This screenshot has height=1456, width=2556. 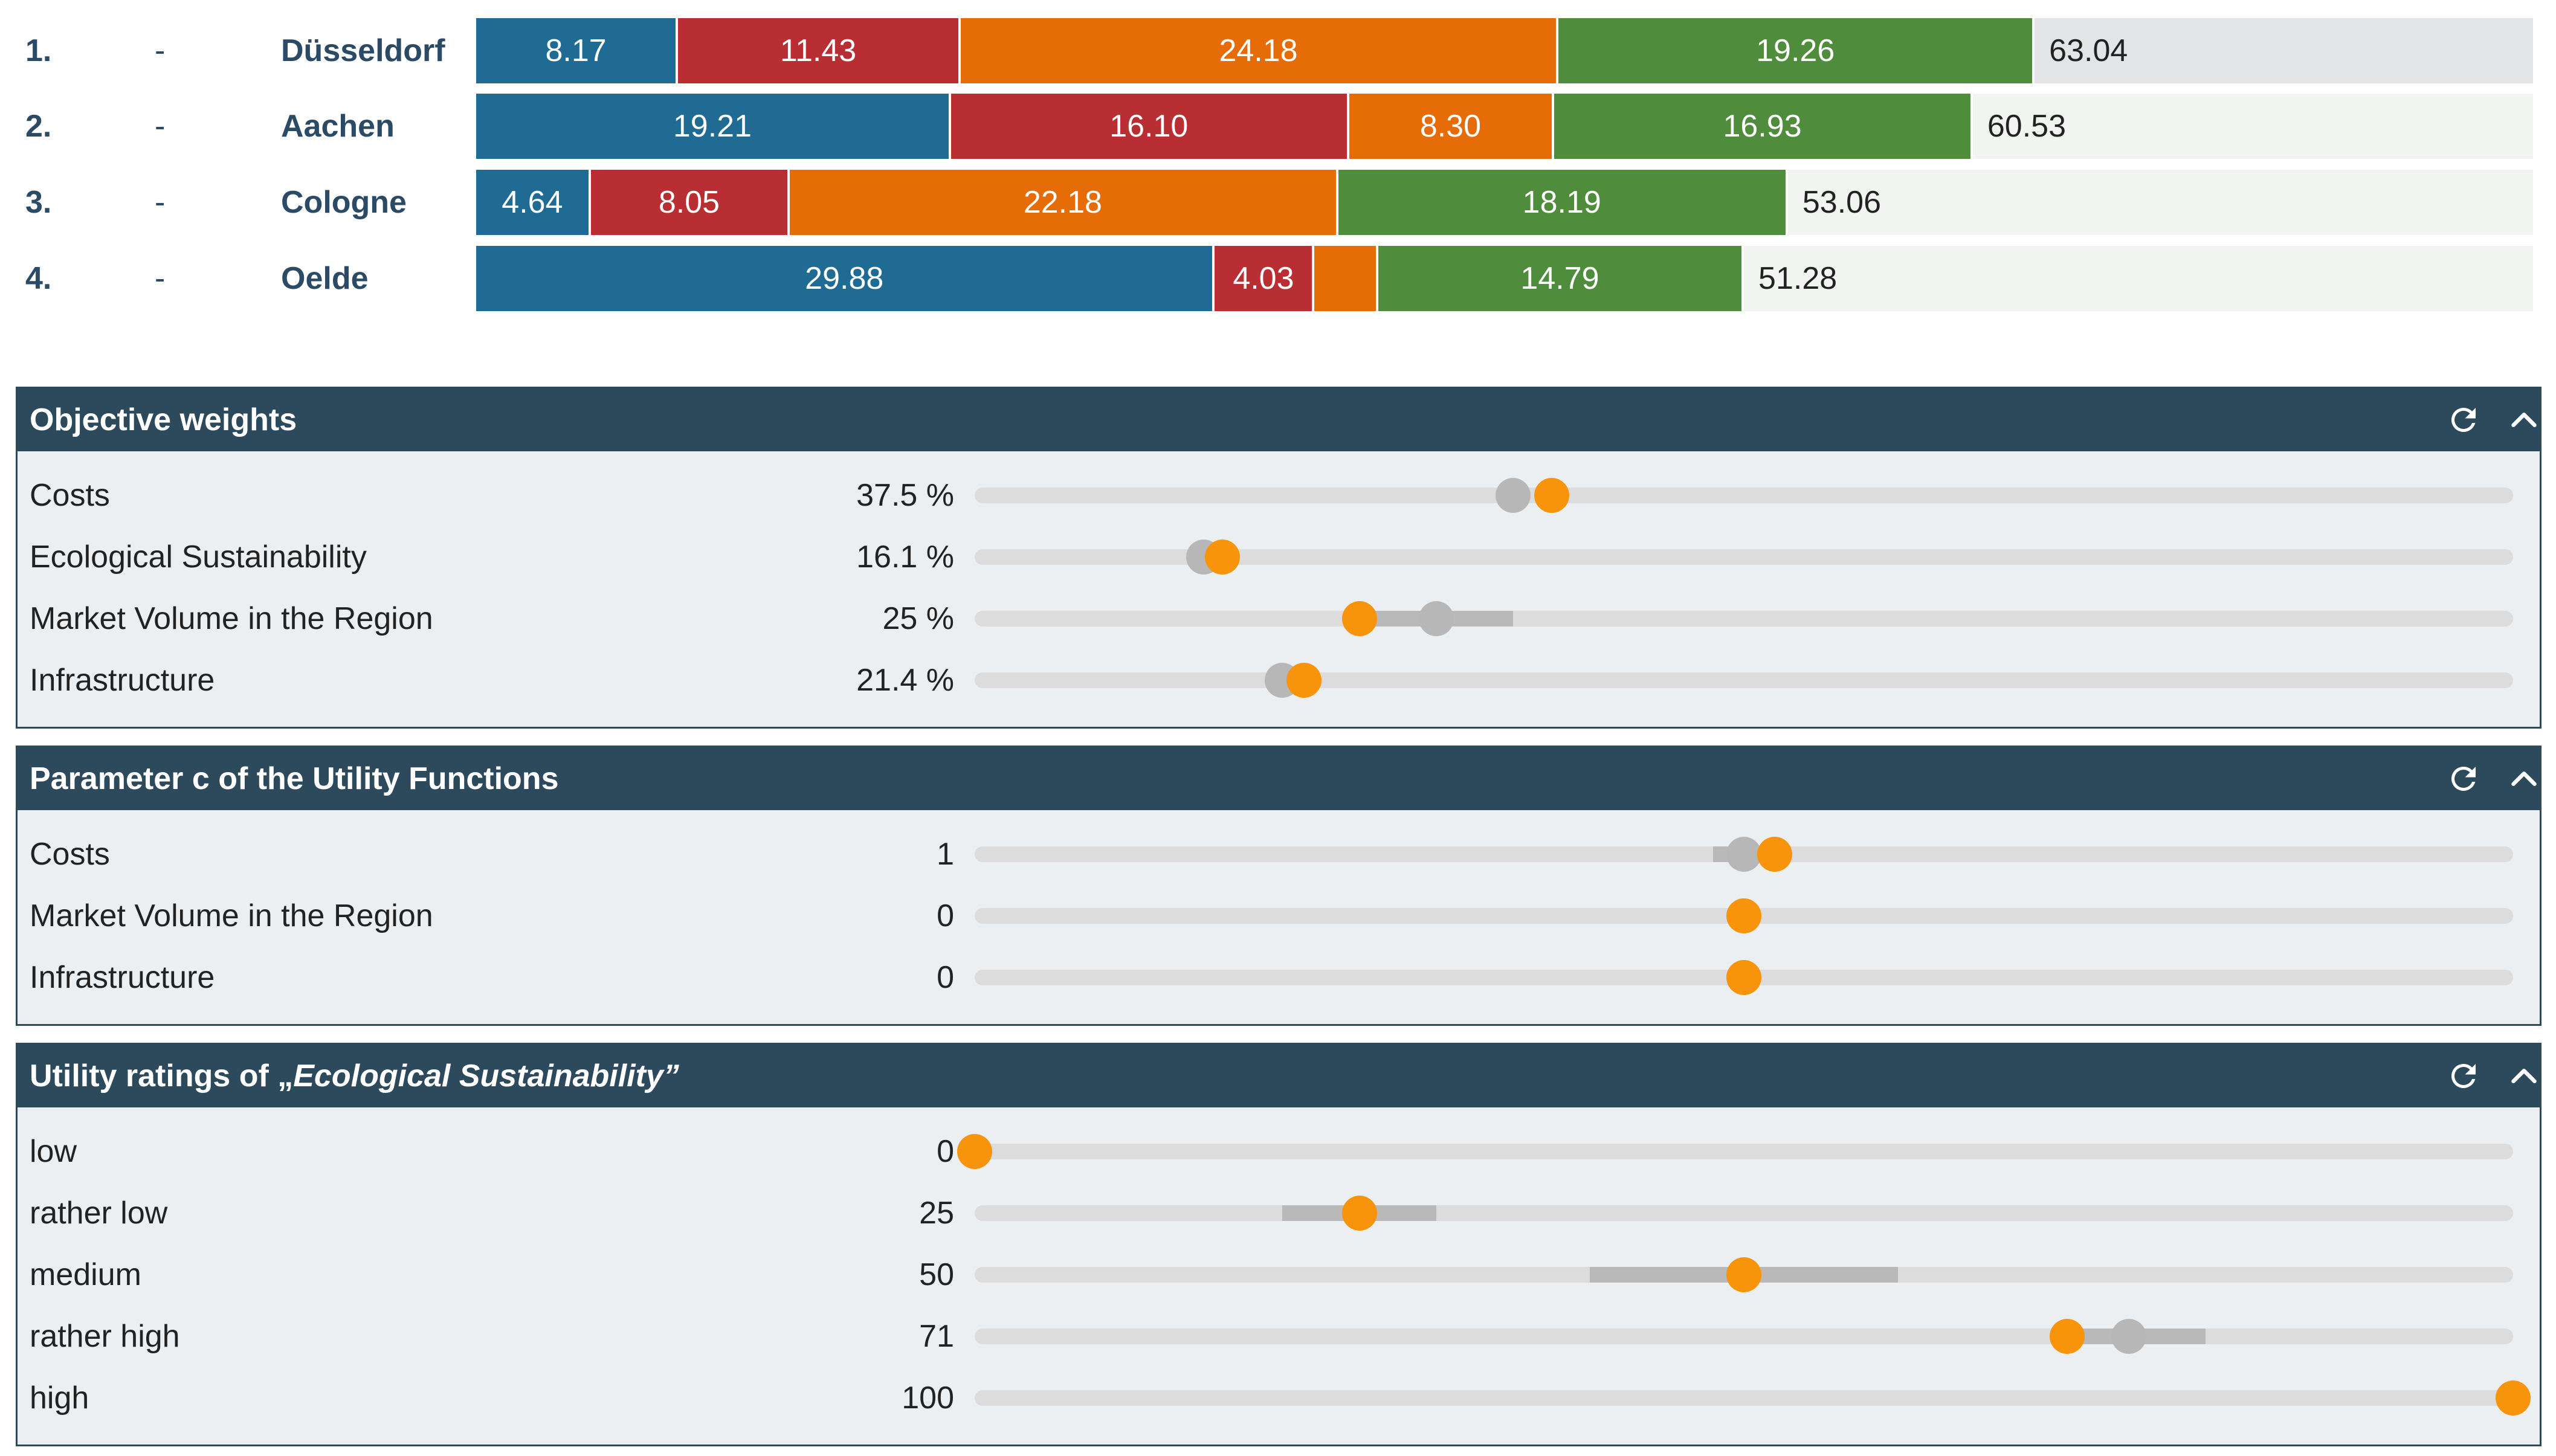 I want to click on ranking-row: 3. - Cologne 4.64 8.05 22.18 18.19 53.06, so click(x=1278, y=202).